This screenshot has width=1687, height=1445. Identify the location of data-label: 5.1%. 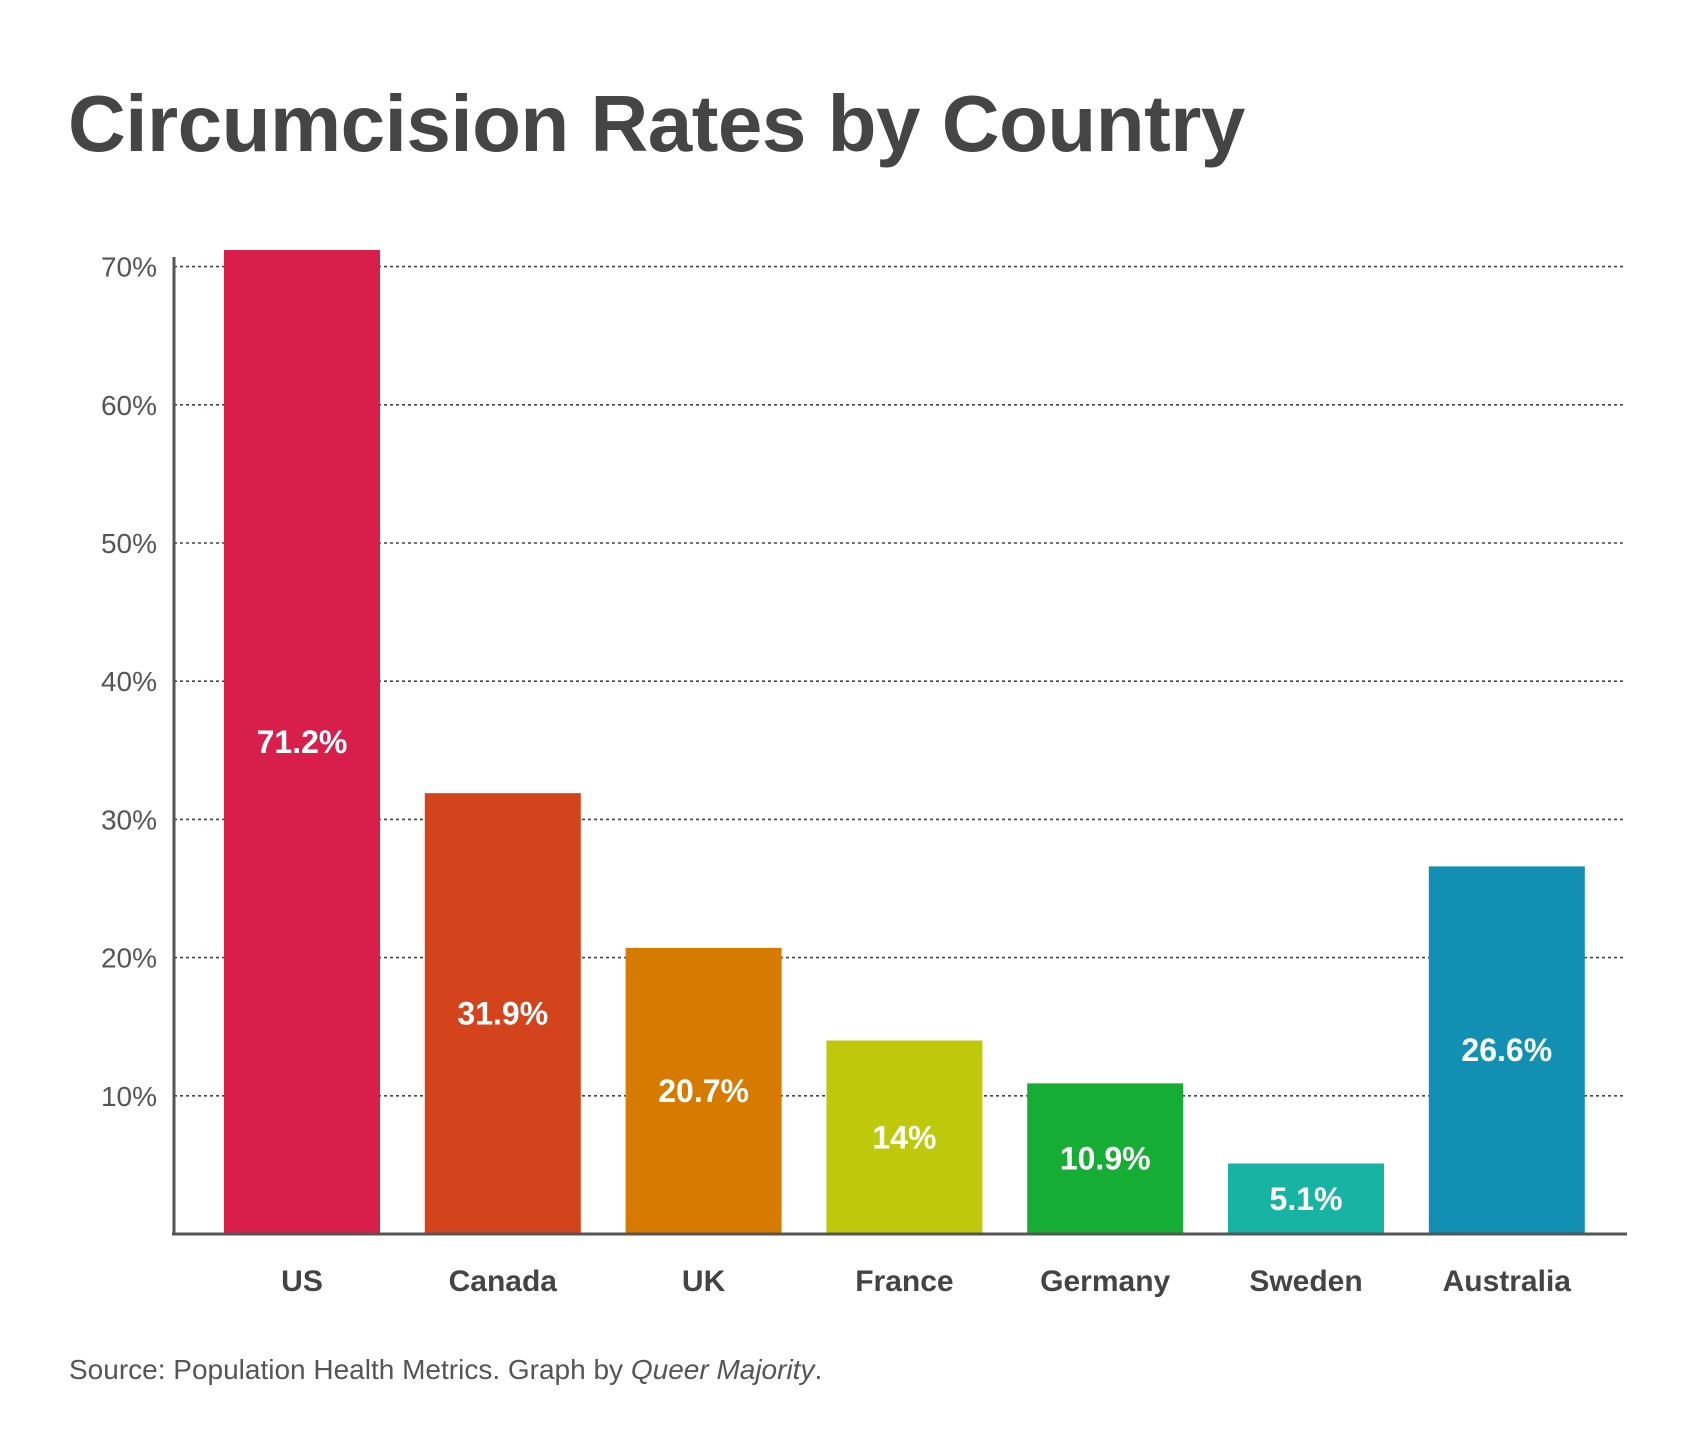
(1306, 1199).